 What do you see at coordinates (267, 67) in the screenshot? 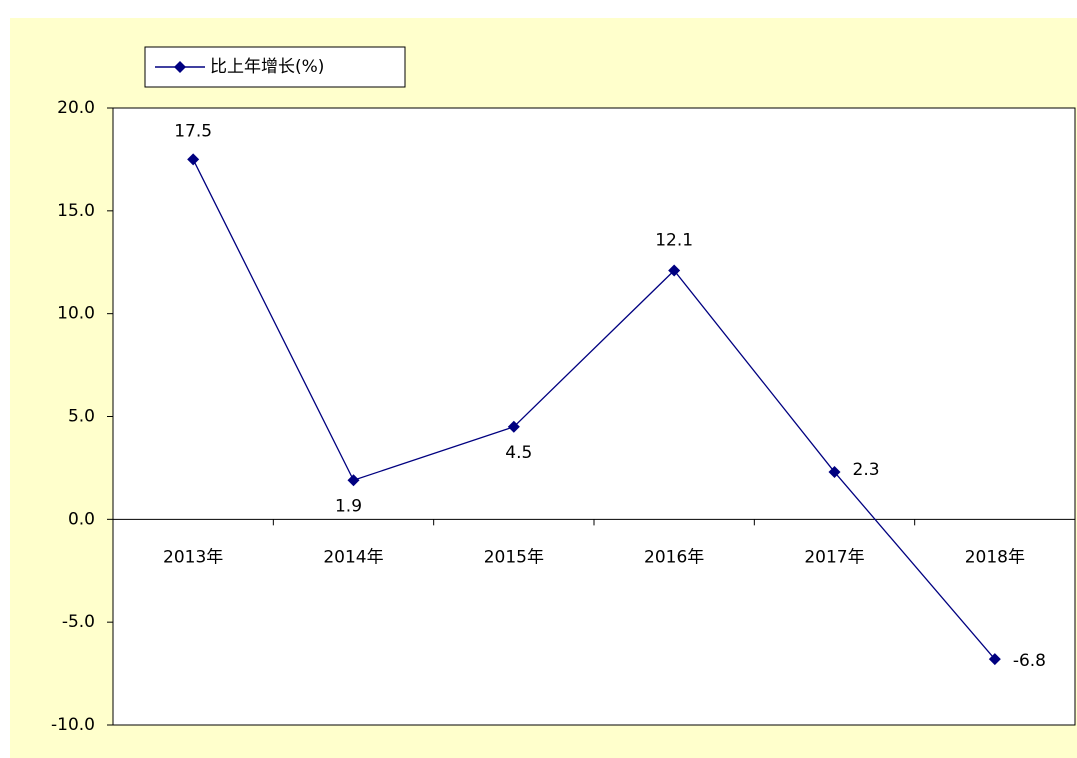
I see `legend-label: 比上年增长(%)` at bounding box center [267, 67].